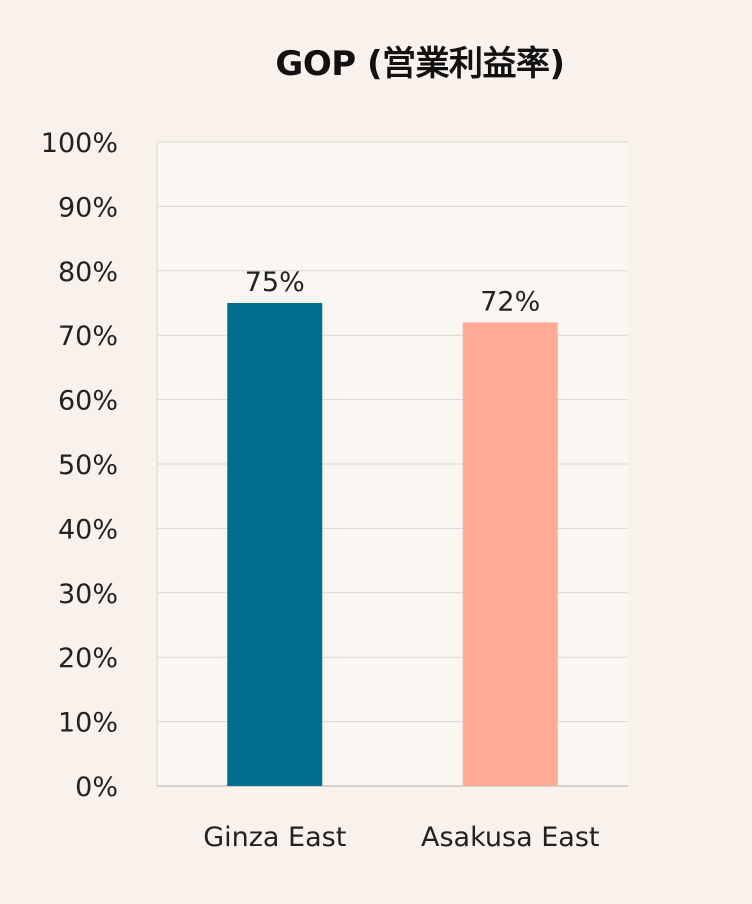 This screenshot has width=752, height=904. I want to click on x-tick-label: Ginza East, so click(274, 837).